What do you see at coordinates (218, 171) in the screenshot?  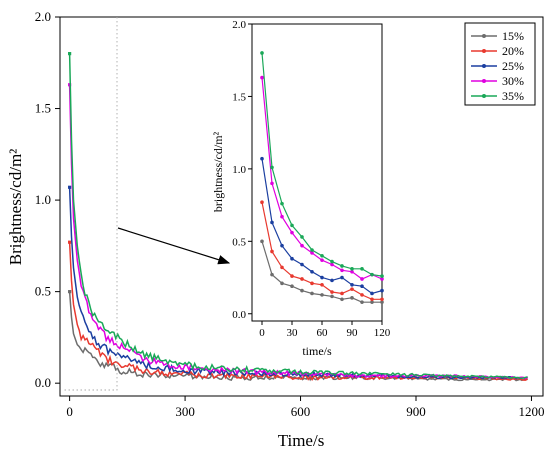 I see `inset-y-axis-title: brightness/cd/m²` at bounding box center [218, 171].